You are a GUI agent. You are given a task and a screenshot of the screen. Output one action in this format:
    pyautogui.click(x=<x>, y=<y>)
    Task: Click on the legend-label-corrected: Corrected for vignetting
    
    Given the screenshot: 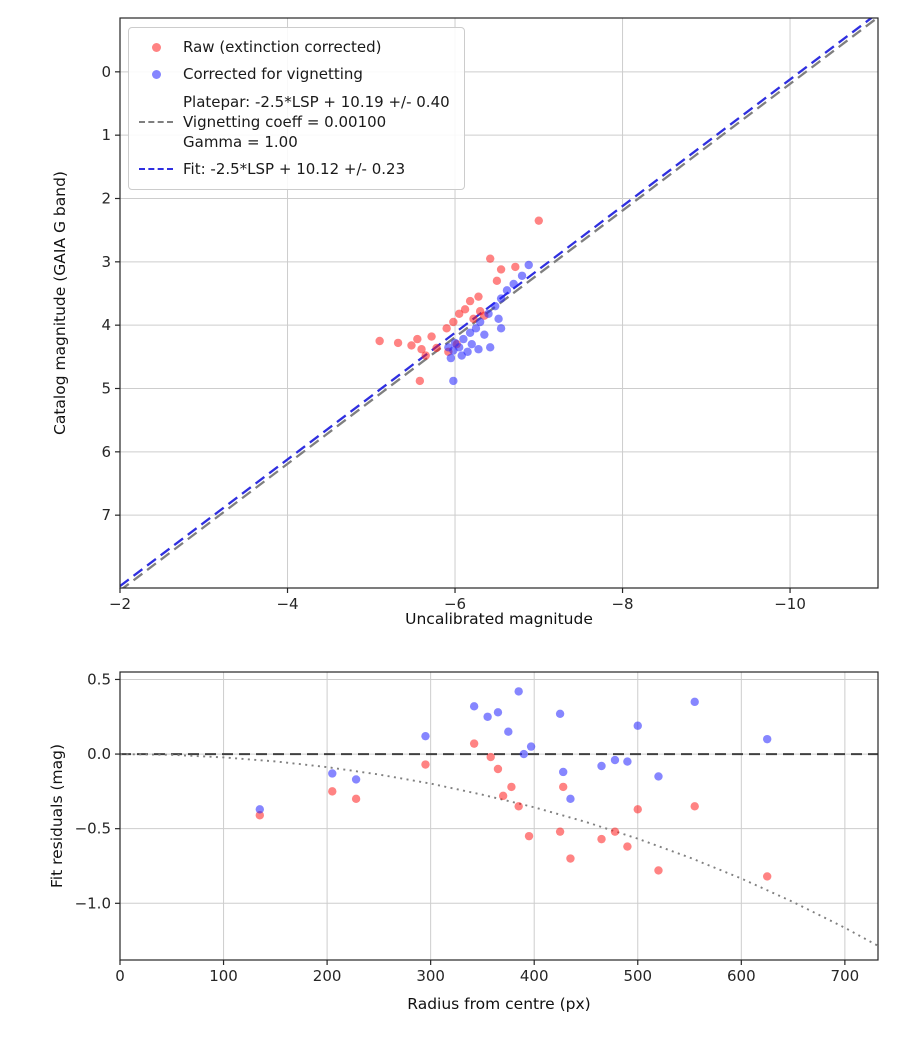 What is the action you would take?
    pyautogui.click(x=273, y=74)
    